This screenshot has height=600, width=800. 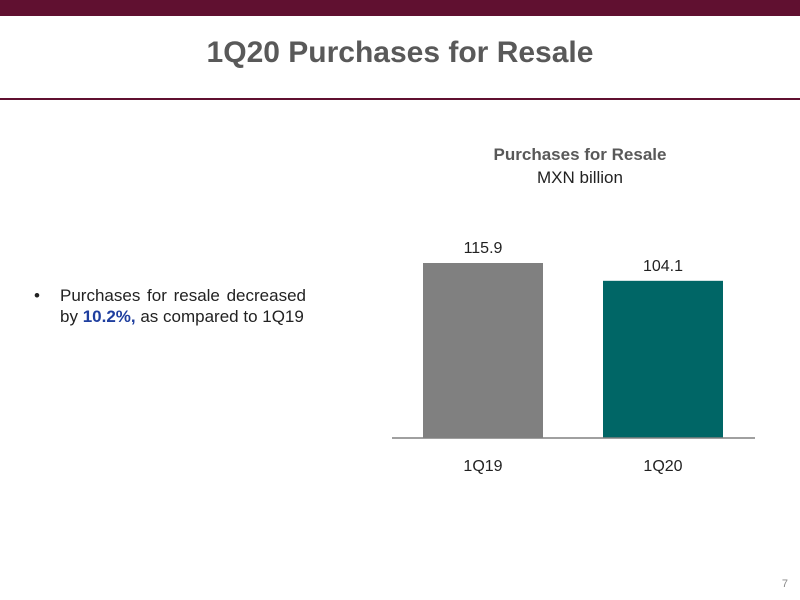 What do you see at coordinates (400, 99) in the screenshot?
I see `title-divider` at bounding box center [400, 99].